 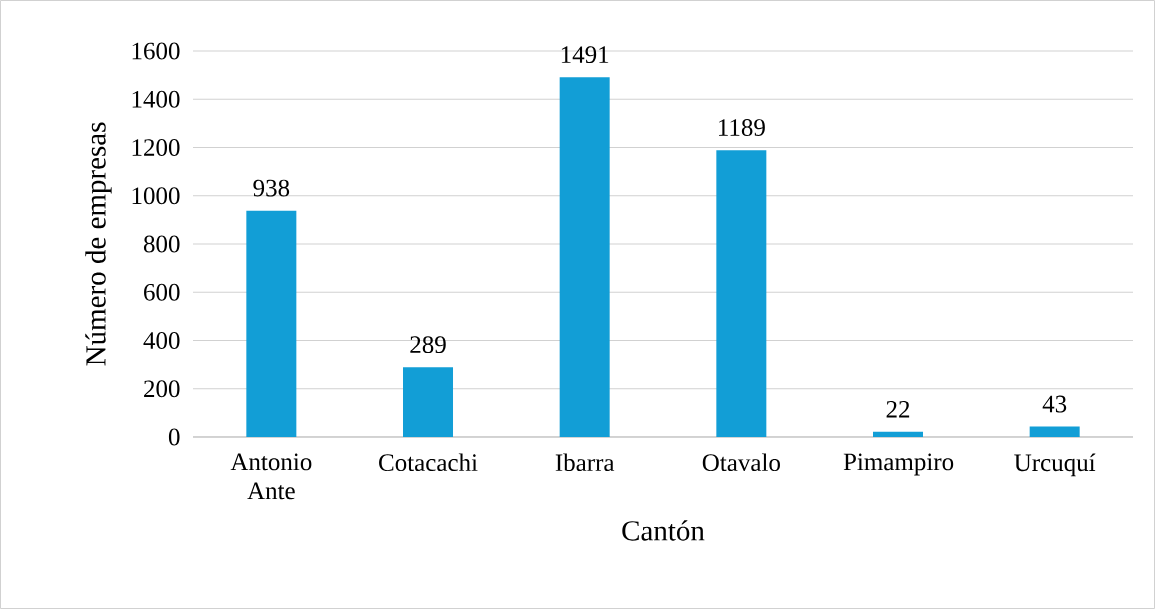 What do you see at coordinates (162, 292) in the screenshot?
I see `y-tick-label: 600` at bounding box center [162, 292].